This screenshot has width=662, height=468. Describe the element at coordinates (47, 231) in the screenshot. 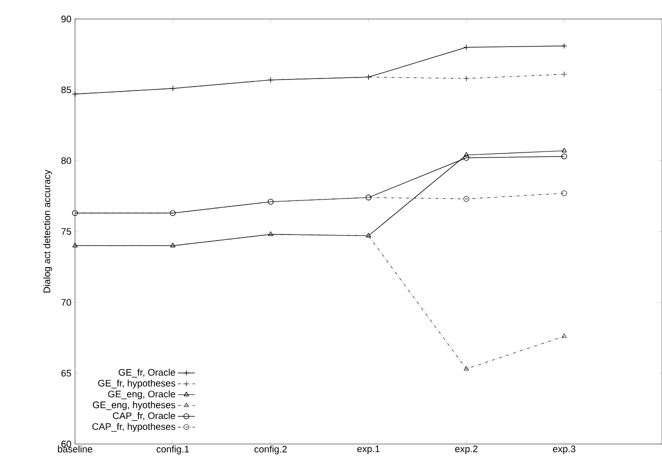

I see `y-axis-title: Dialog act detection accuracy` at that location.